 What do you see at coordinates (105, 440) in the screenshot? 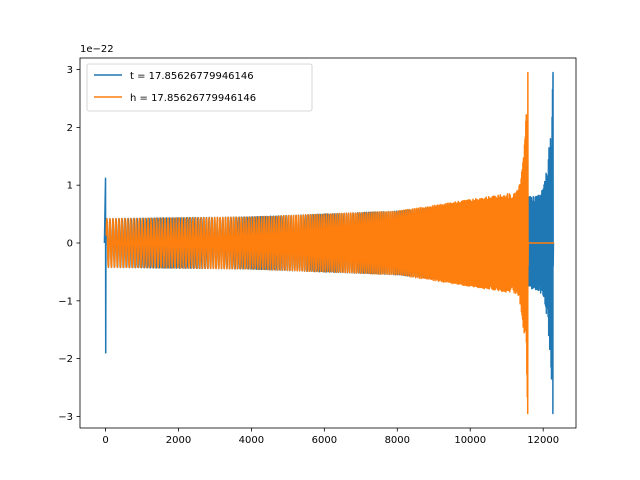
I see `x-tick-label: 0` at bounding box center [105, 440].